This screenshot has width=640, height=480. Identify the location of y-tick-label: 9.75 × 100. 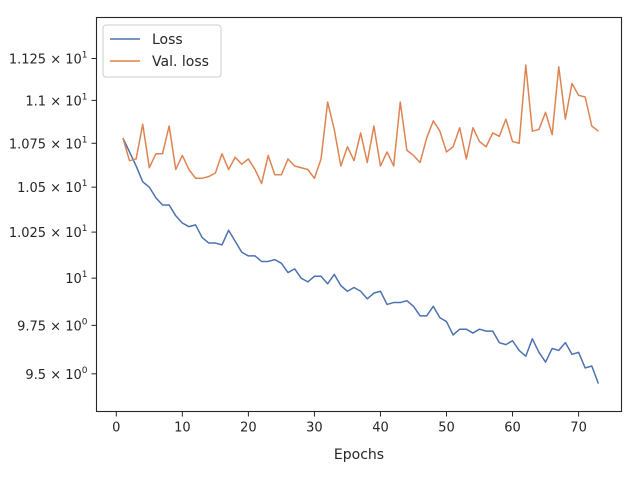
(52, 325).